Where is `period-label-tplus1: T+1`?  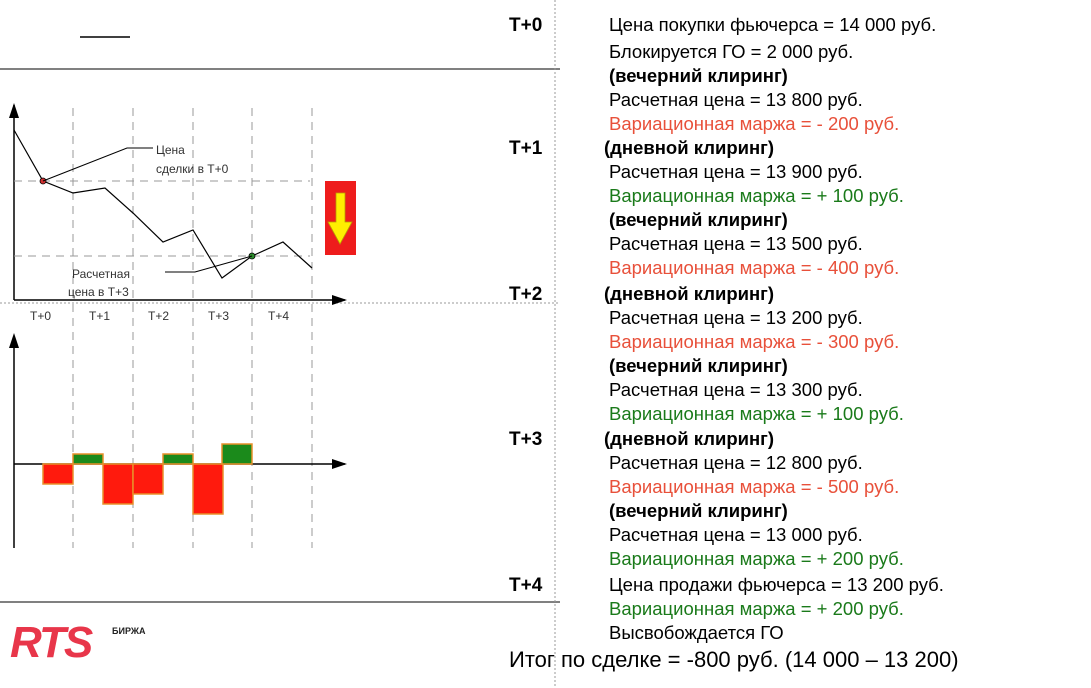 period-label-tplus1: T+1 is located at coordinates (526, 148).